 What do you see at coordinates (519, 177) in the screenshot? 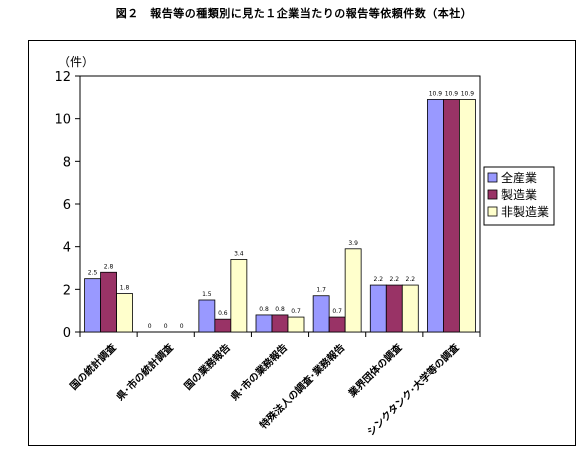
I see `legend-label: 全産業` at bounding box center [519, 177].